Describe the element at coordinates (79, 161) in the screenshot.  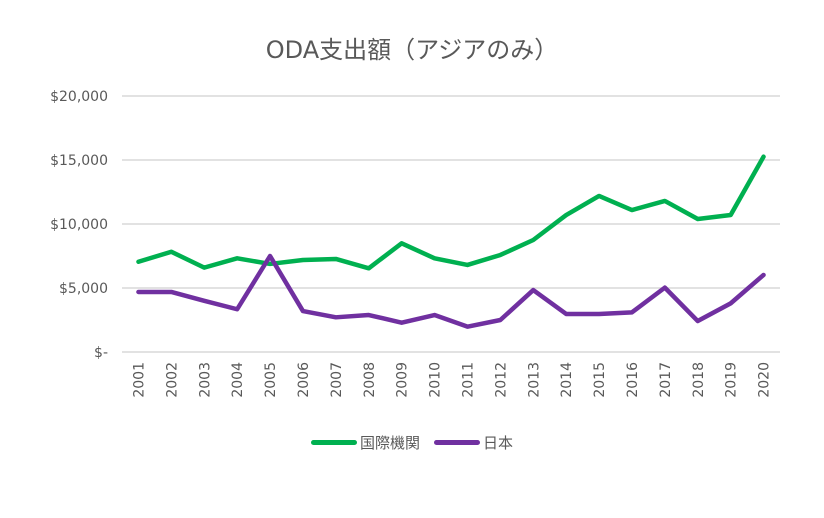
I see `y-tick-label: $15,000` at that location.